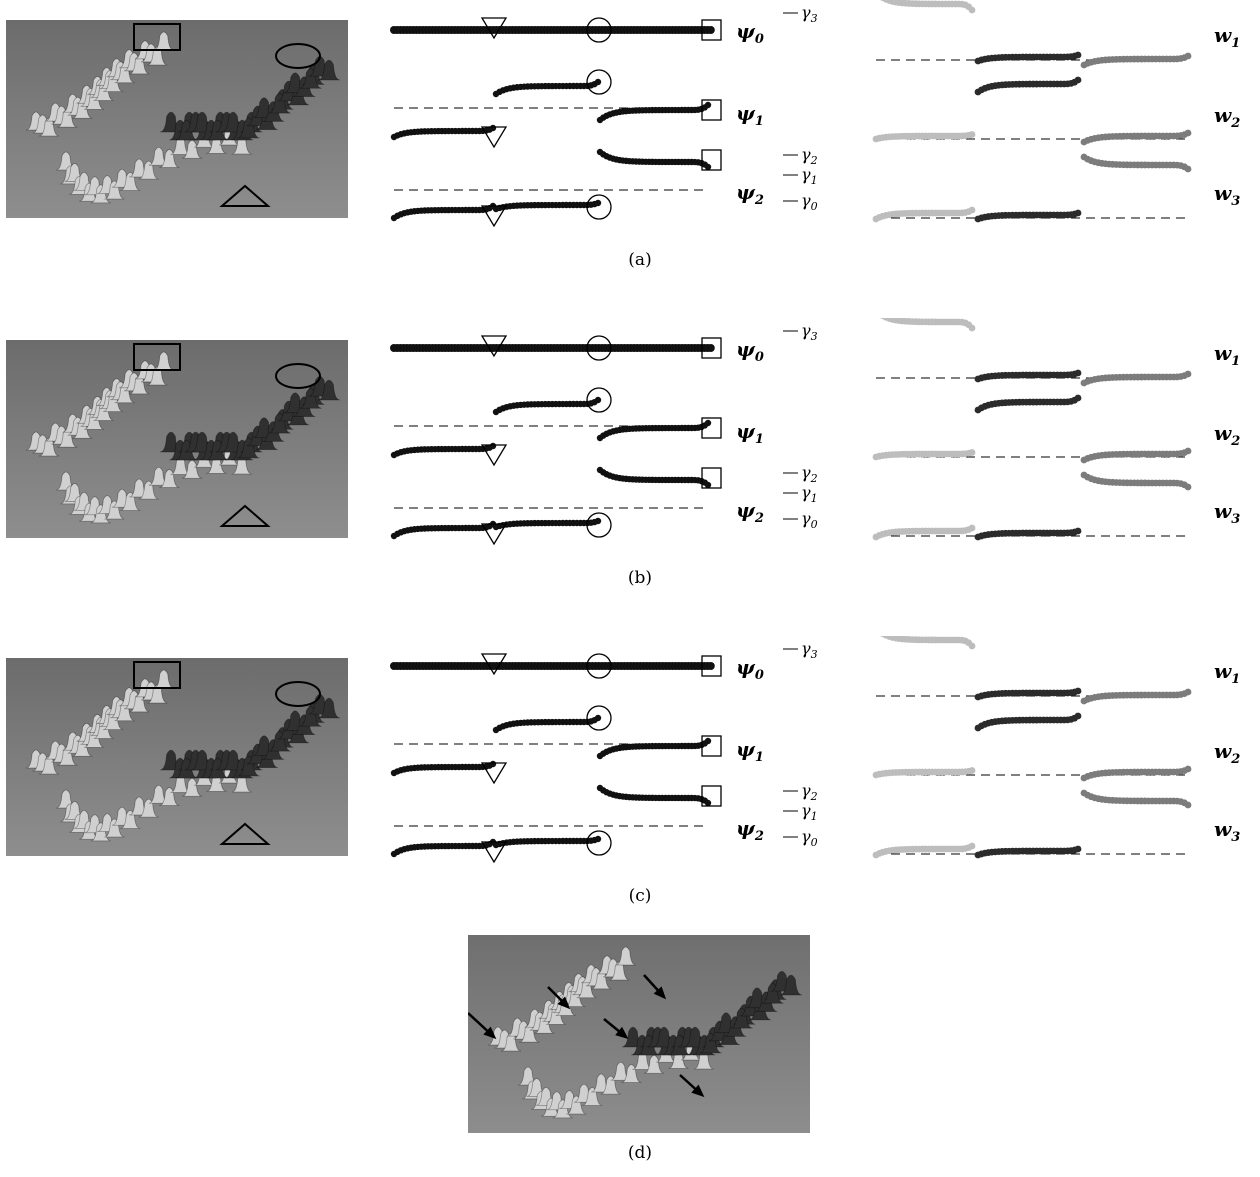 This screenshot has width=1260, height=1177. I want to click on panel-d-label: (d), so click(640, 1153).